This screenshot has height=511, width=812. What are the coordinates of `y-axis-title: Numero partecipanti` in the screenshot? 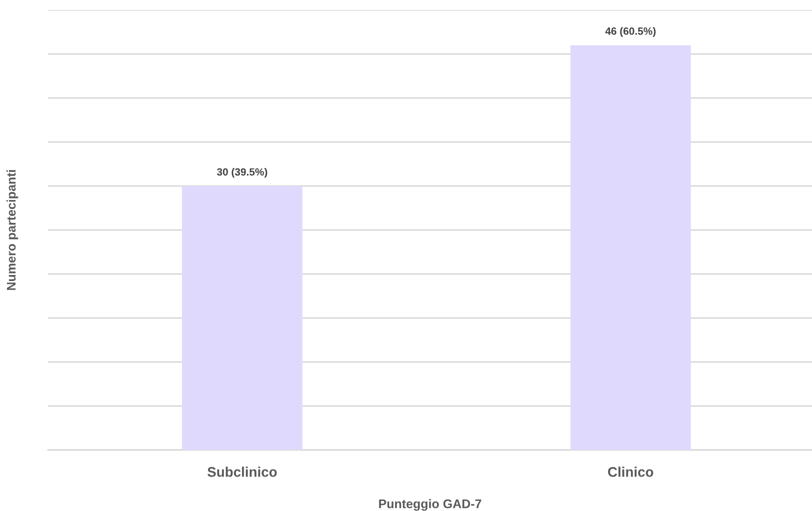 It's located at (12, 230).